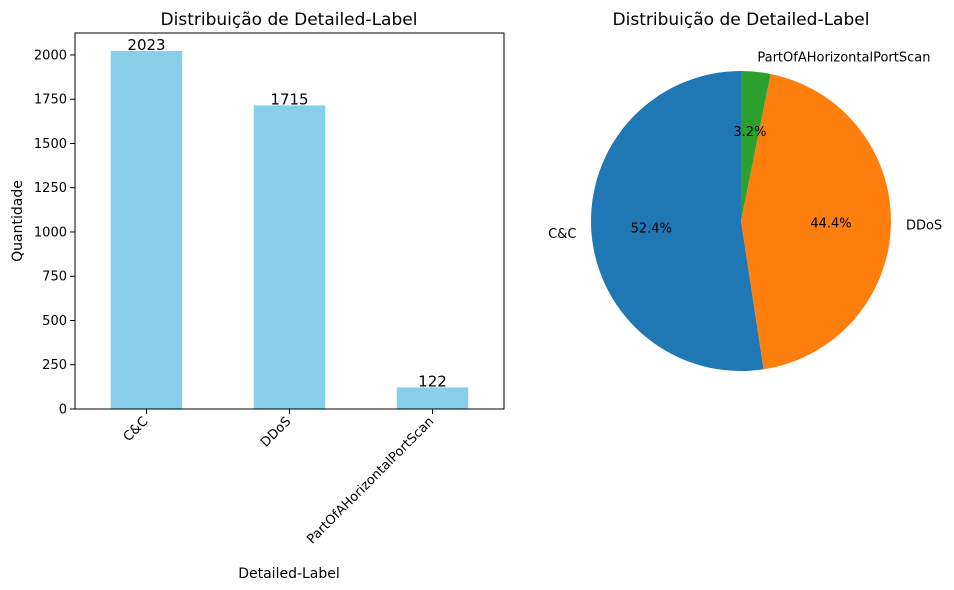 The height and width of the screenshot is (590, 954). What do you see at coordinates (843, 57) in the screenshot?
I see `pie-slice-label: PartOfAHorizontalPortScan` at bounding box center [843, 57].